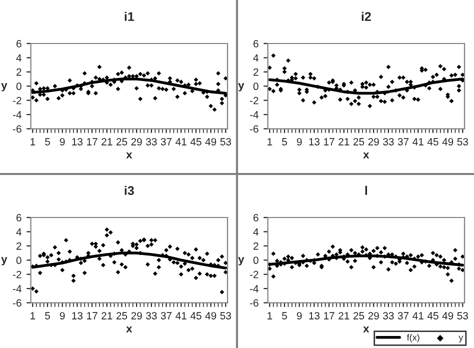  What do you see at coordinates (129, 16) in the screenshot?
I see `chart-title: i1` at bounding box center [129, 16].